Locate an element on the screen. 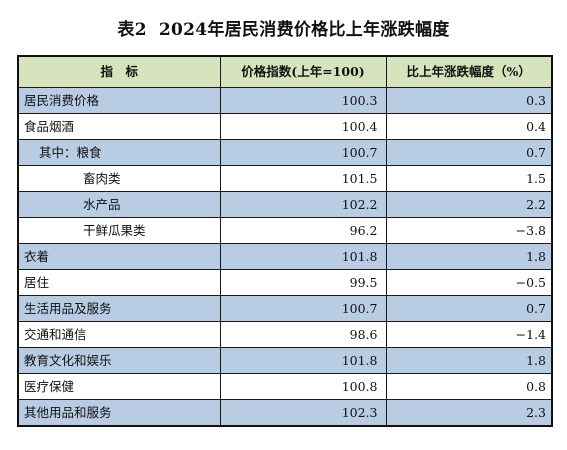  row-change-rate: 1.5 is located at coordinates (469, 178).